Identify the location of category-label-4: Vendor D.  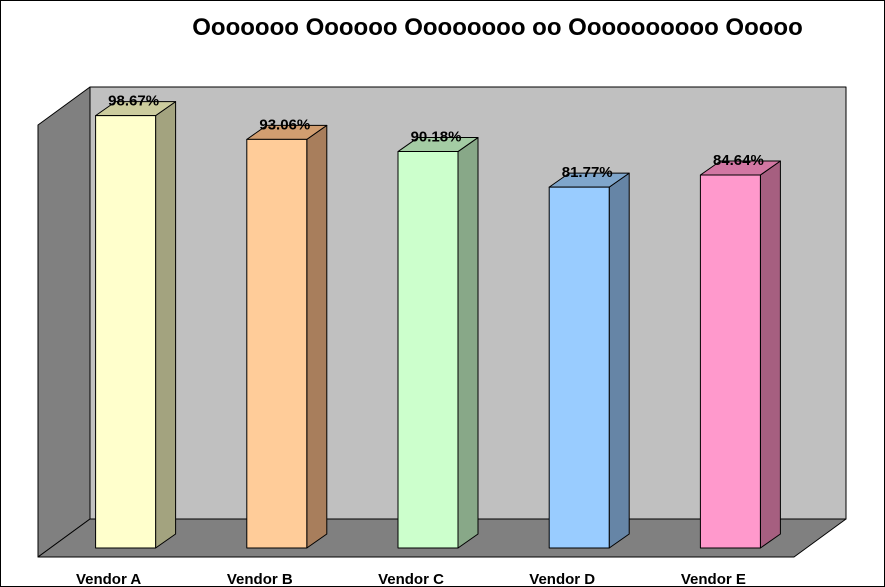
(562, 579).